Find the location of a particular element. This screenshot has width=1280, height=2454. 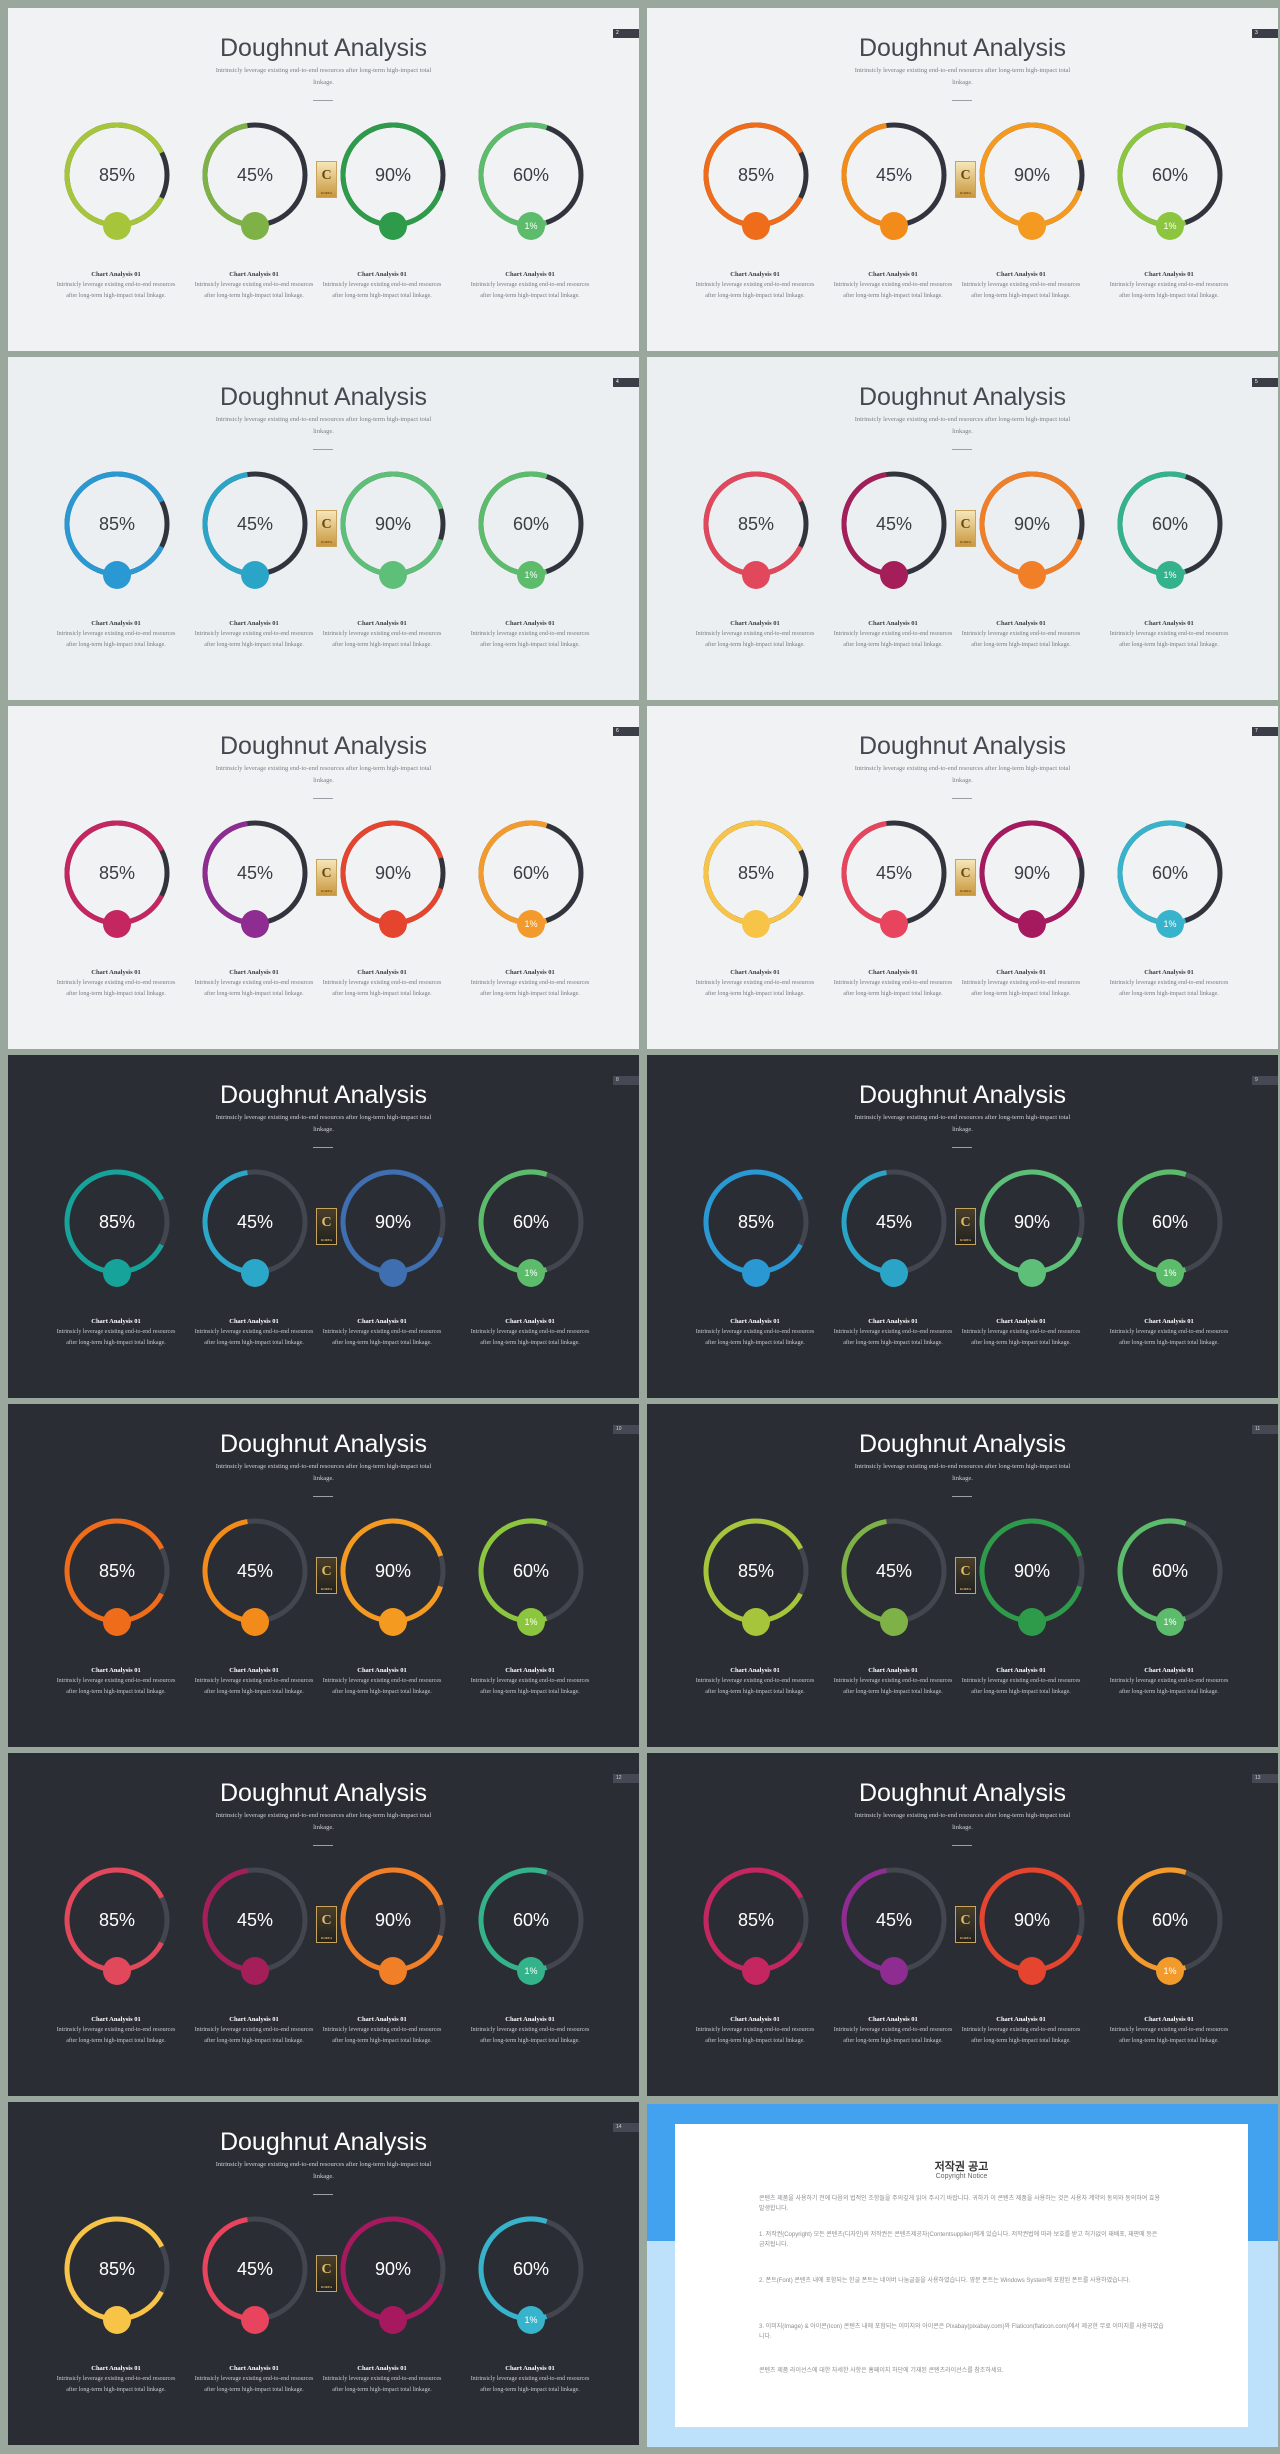

page-number: 6 is located at coordinates (626, 731).